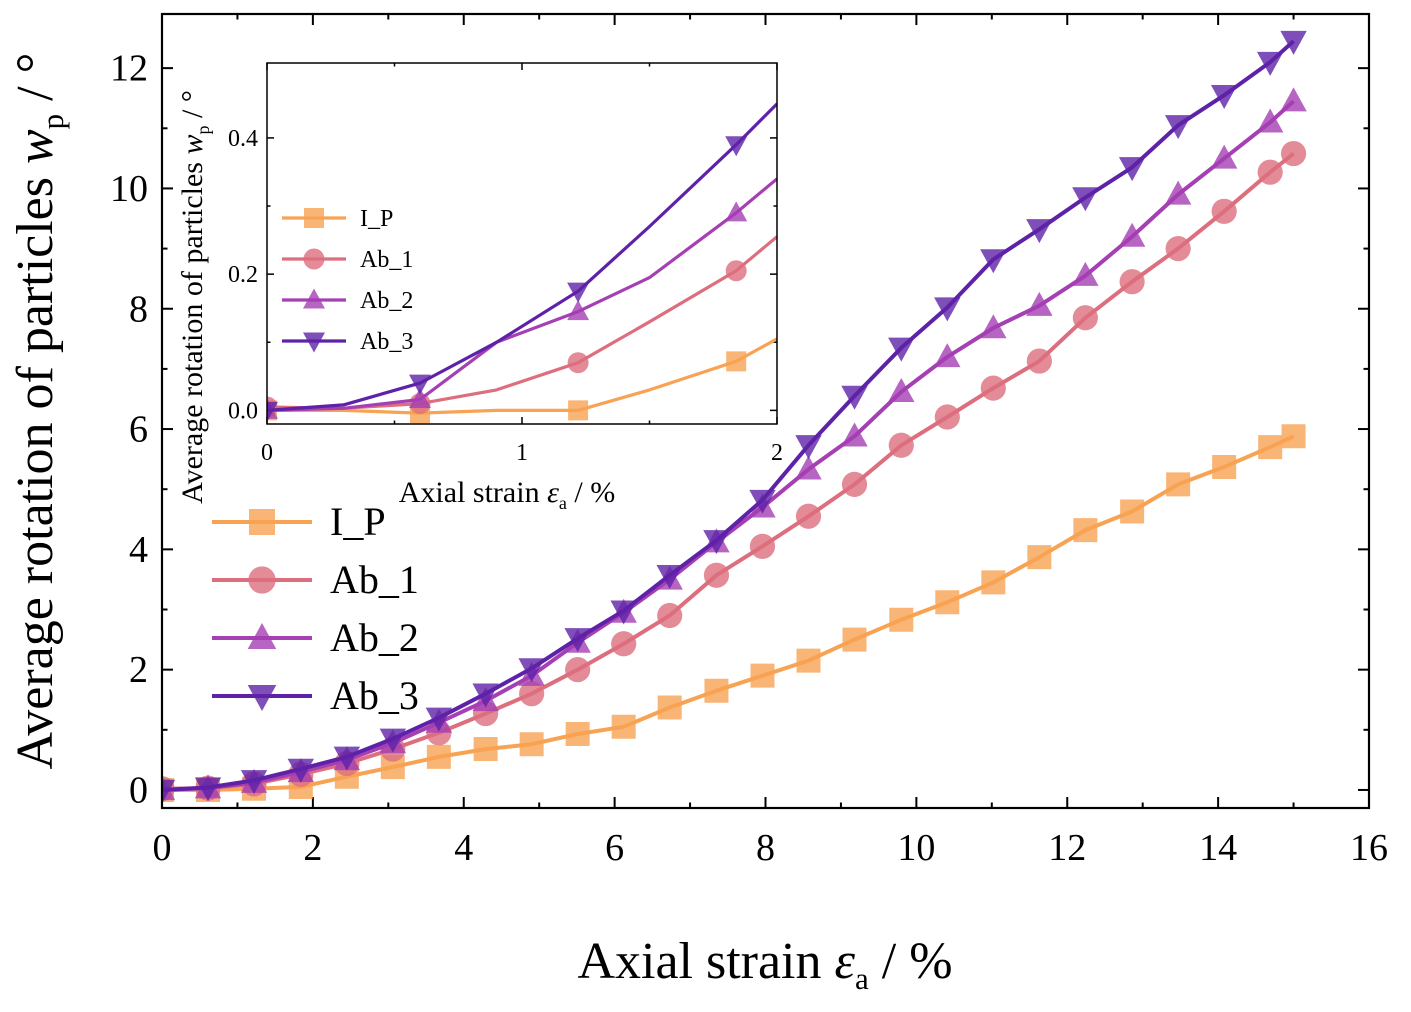  Describe the element at coordinates (194, 297) in the screenshot. I see `inset-y-axis-title: Average rotation of particles wp / °` at that location.